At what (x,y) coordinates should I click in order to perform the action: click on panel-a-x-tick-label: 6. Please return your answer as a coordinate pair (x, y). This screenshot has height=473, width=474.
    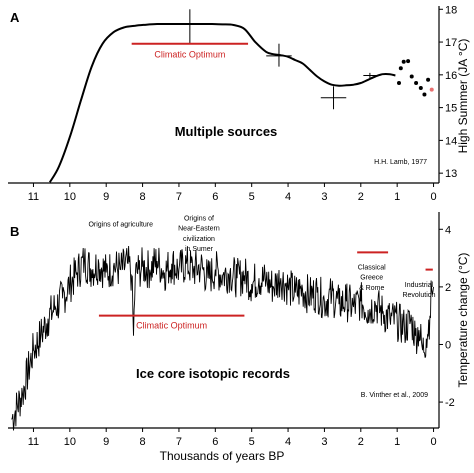
    Looking at the image, I should click on (215, 197).